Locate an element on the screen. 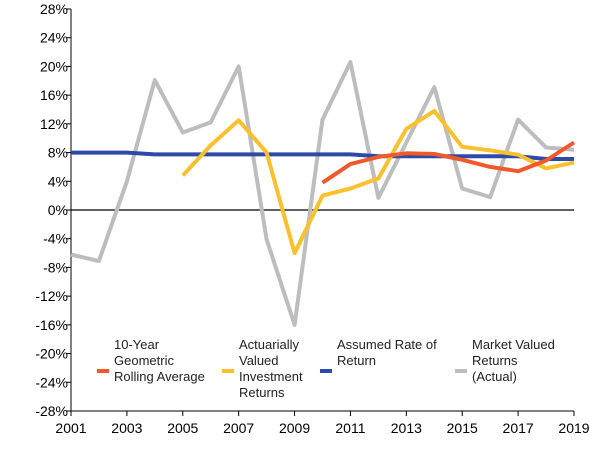 The width and height of the screenshot is (590, 460). y-tick-label: 0% is located at coordinates (58, 210).